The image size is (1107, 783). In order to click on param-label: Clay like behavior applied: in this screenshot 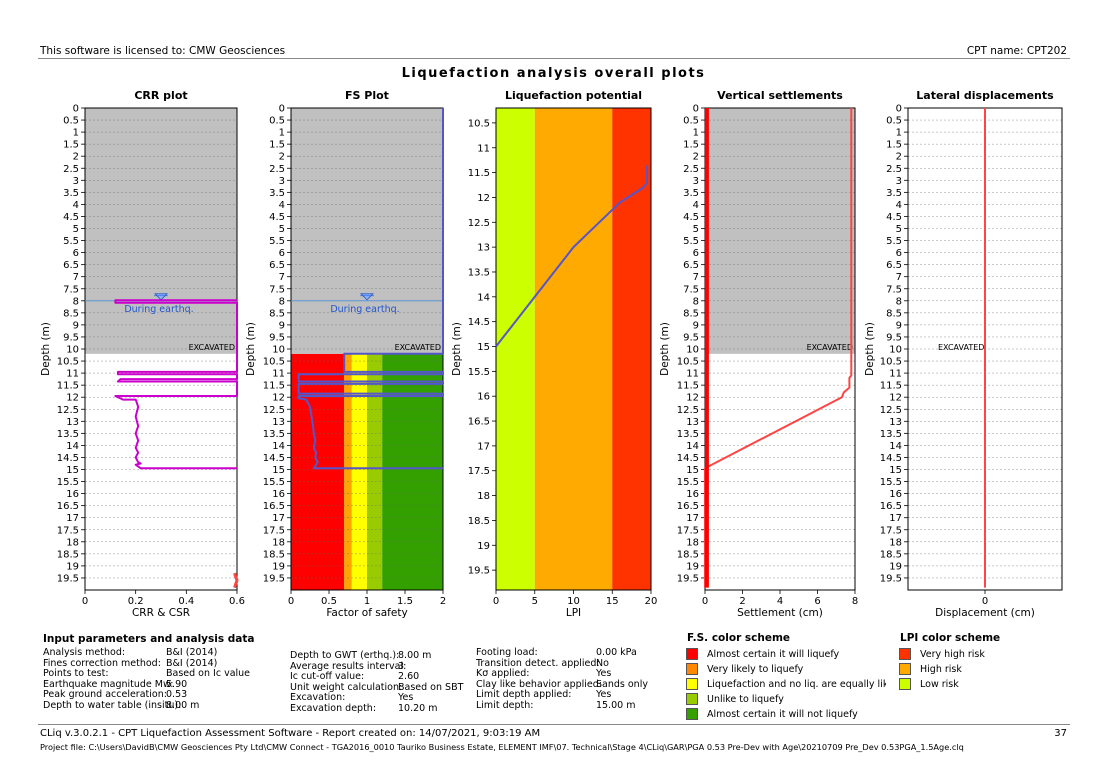, I will do `click(539, 684)`.